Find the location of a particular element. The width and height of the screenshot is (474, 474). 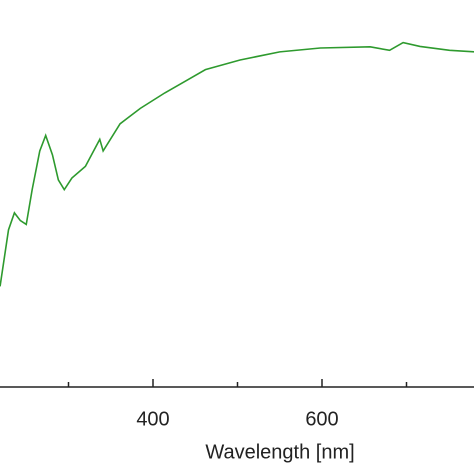

x-tick-label: 400 is located at coordinates (152, 419).